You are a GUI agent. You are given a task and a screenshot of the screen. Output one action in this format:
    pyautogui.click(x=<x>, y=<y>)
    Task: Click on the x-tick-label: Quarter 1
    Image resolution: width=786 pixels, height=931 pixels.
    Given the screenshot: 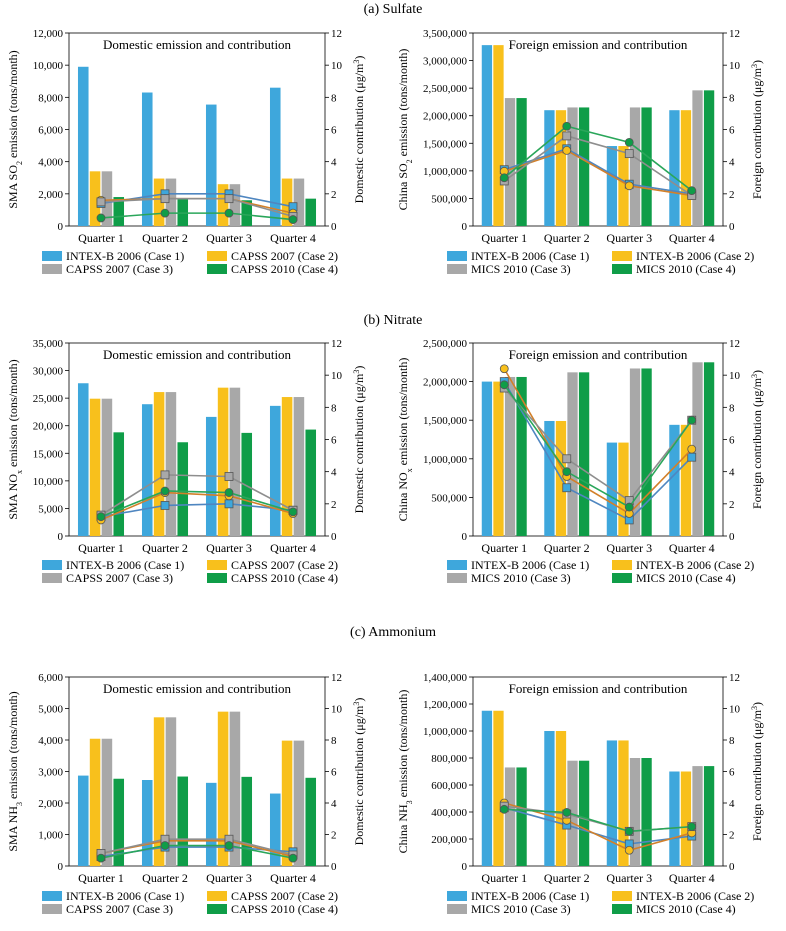 What is the action you would take?
    pyautogui.click(x=101, y=548)
    